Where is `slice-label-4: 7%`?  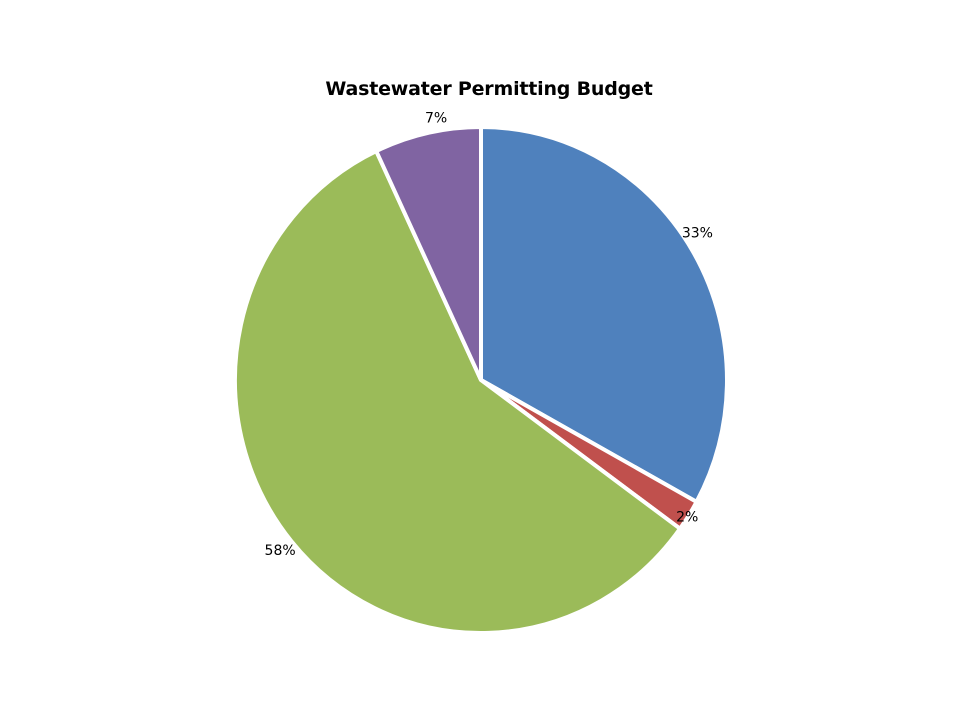
slice-label-4: 7% is located at coordinates (436, 118).